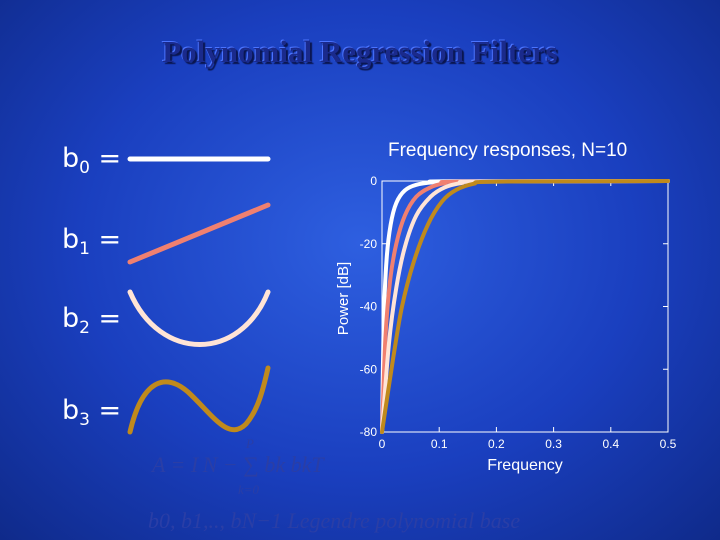 Image resolution: width=720 pixels, height=540 pixels. Describe the element at coordinates (199, 400) in the screenshot. I see `b3-curve` at that location.